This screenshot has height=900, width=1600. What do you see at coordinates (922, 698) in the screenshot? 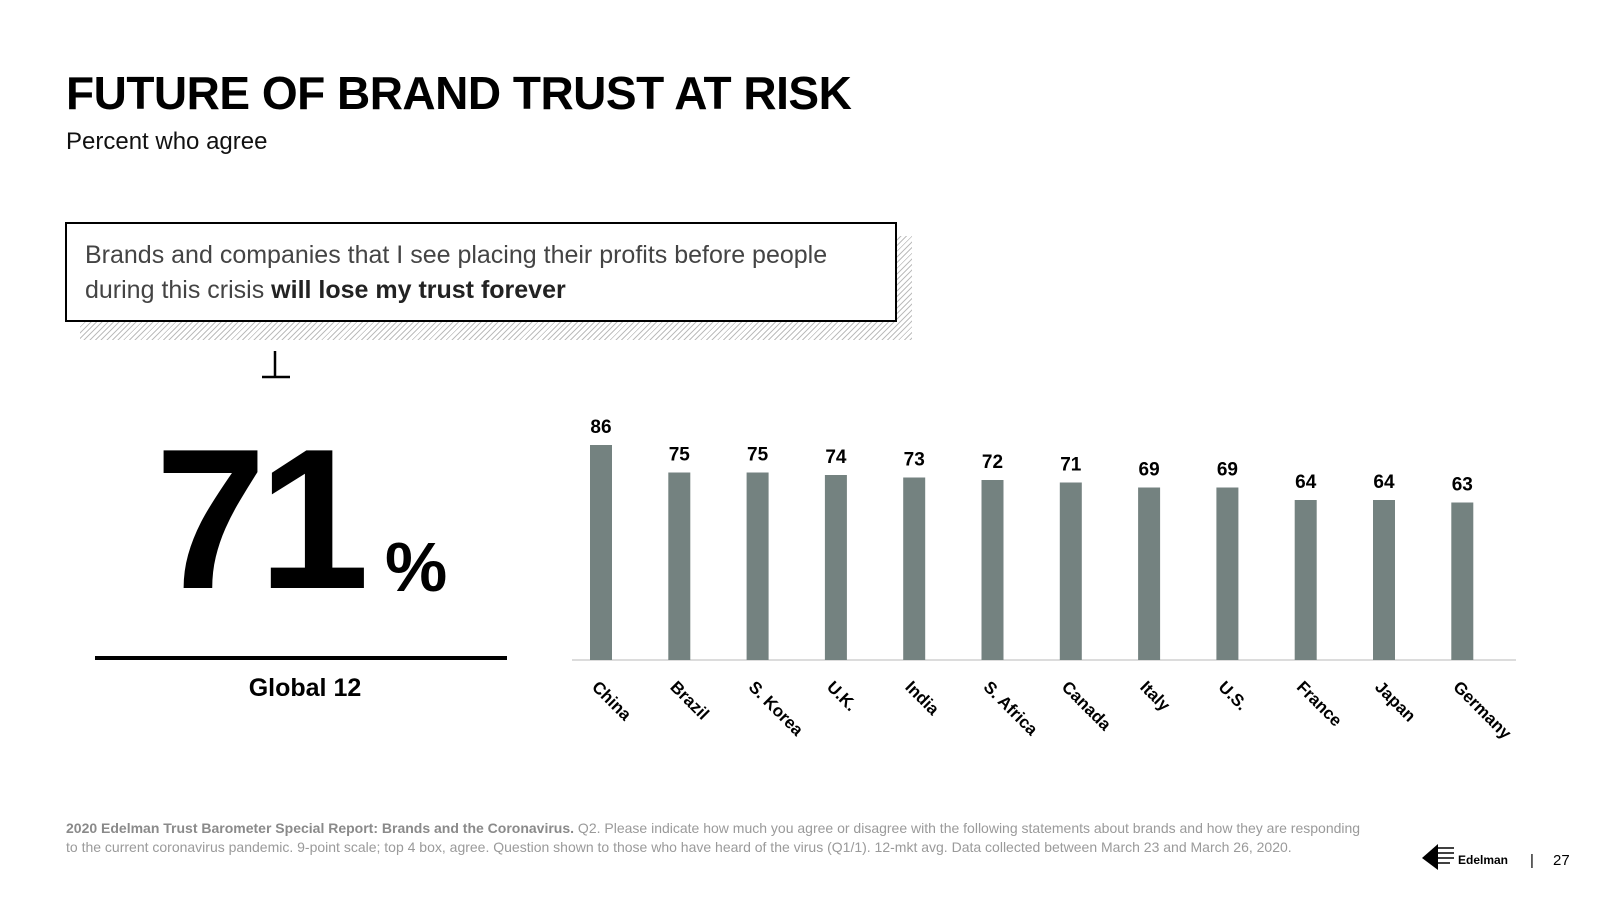
I see `category-label: India` at bounding box center [922, 698].